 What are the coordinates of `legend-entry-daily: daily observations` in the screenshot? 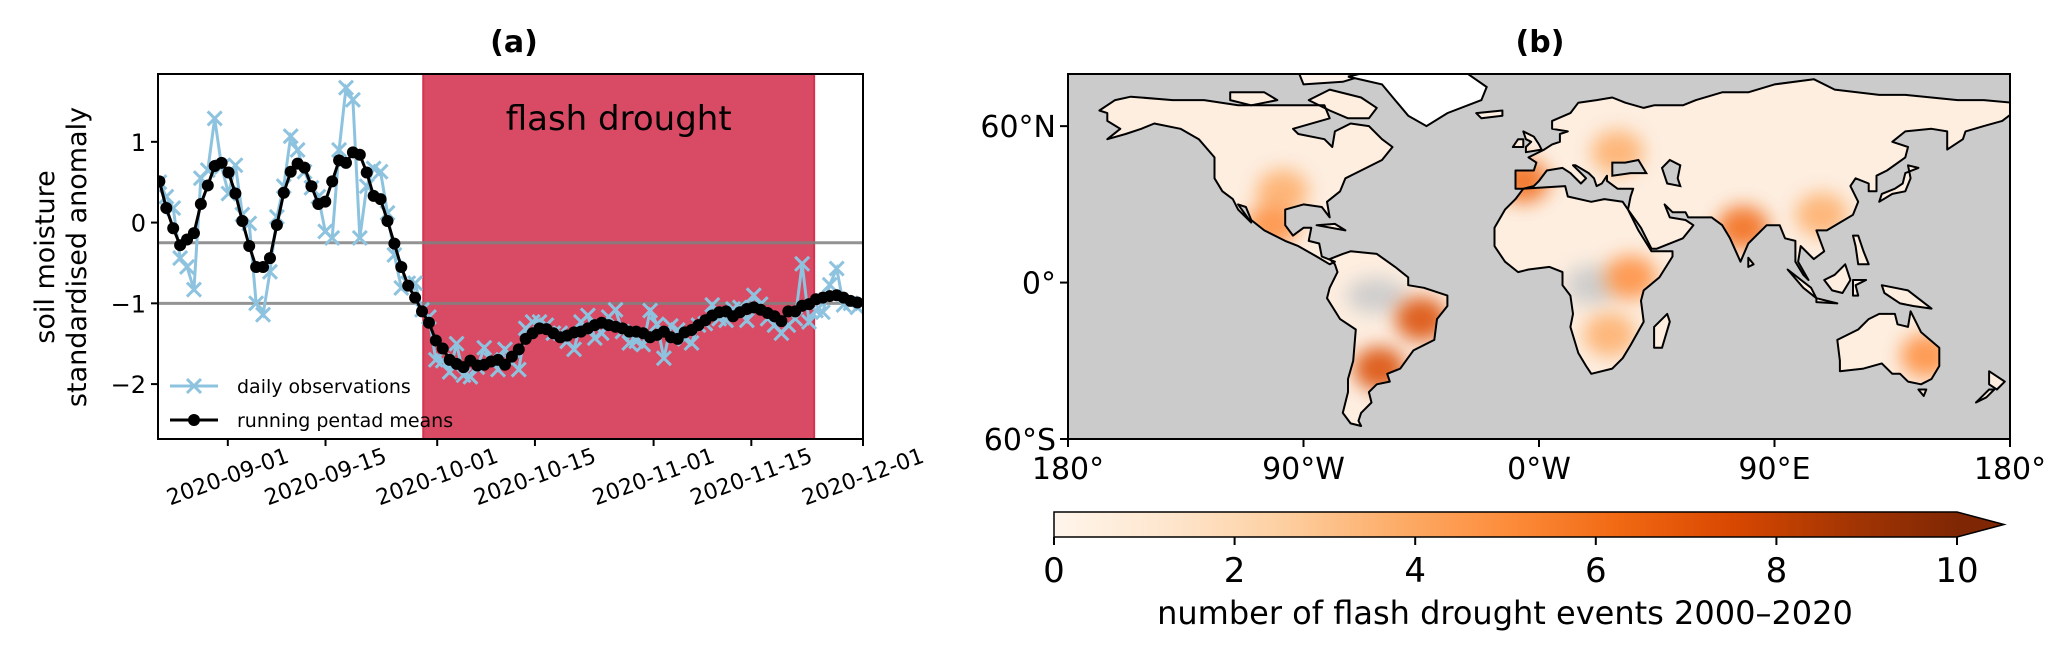 It's located at (290, 387).